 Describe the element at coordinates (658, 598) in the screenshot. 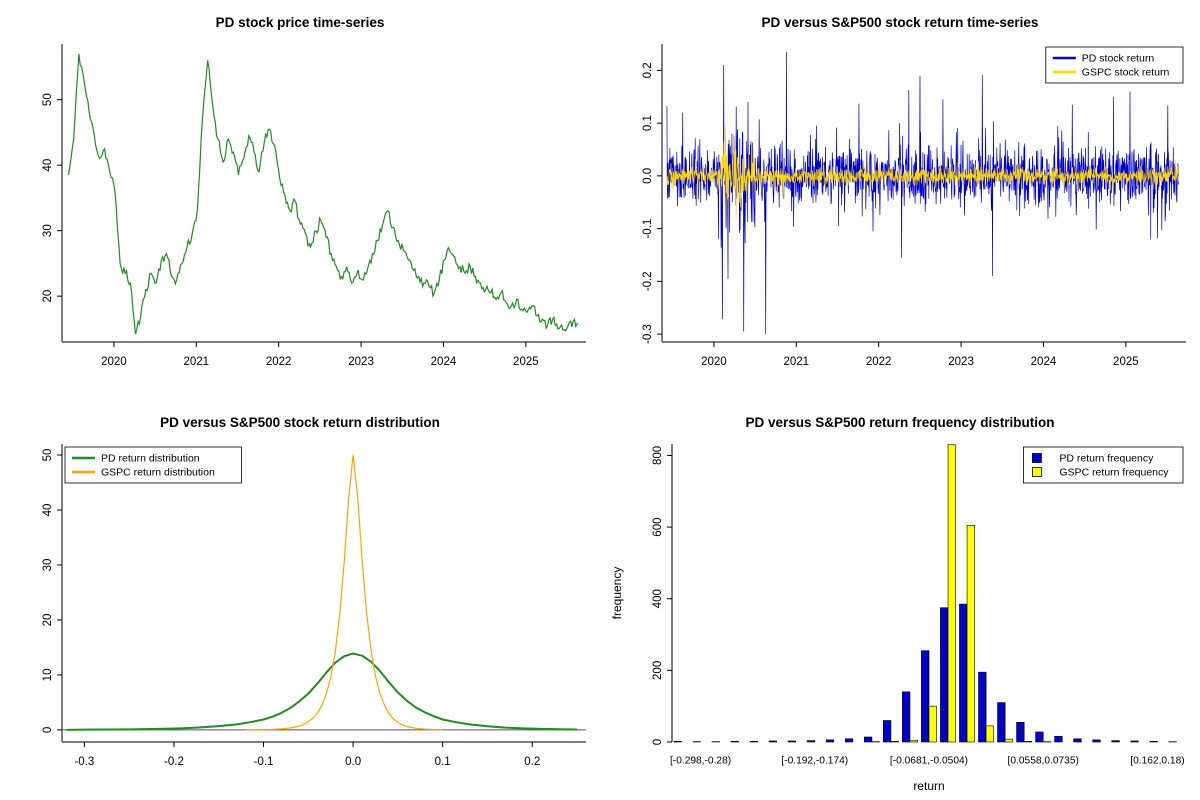

I see `y-tick-label: 400` at that location.